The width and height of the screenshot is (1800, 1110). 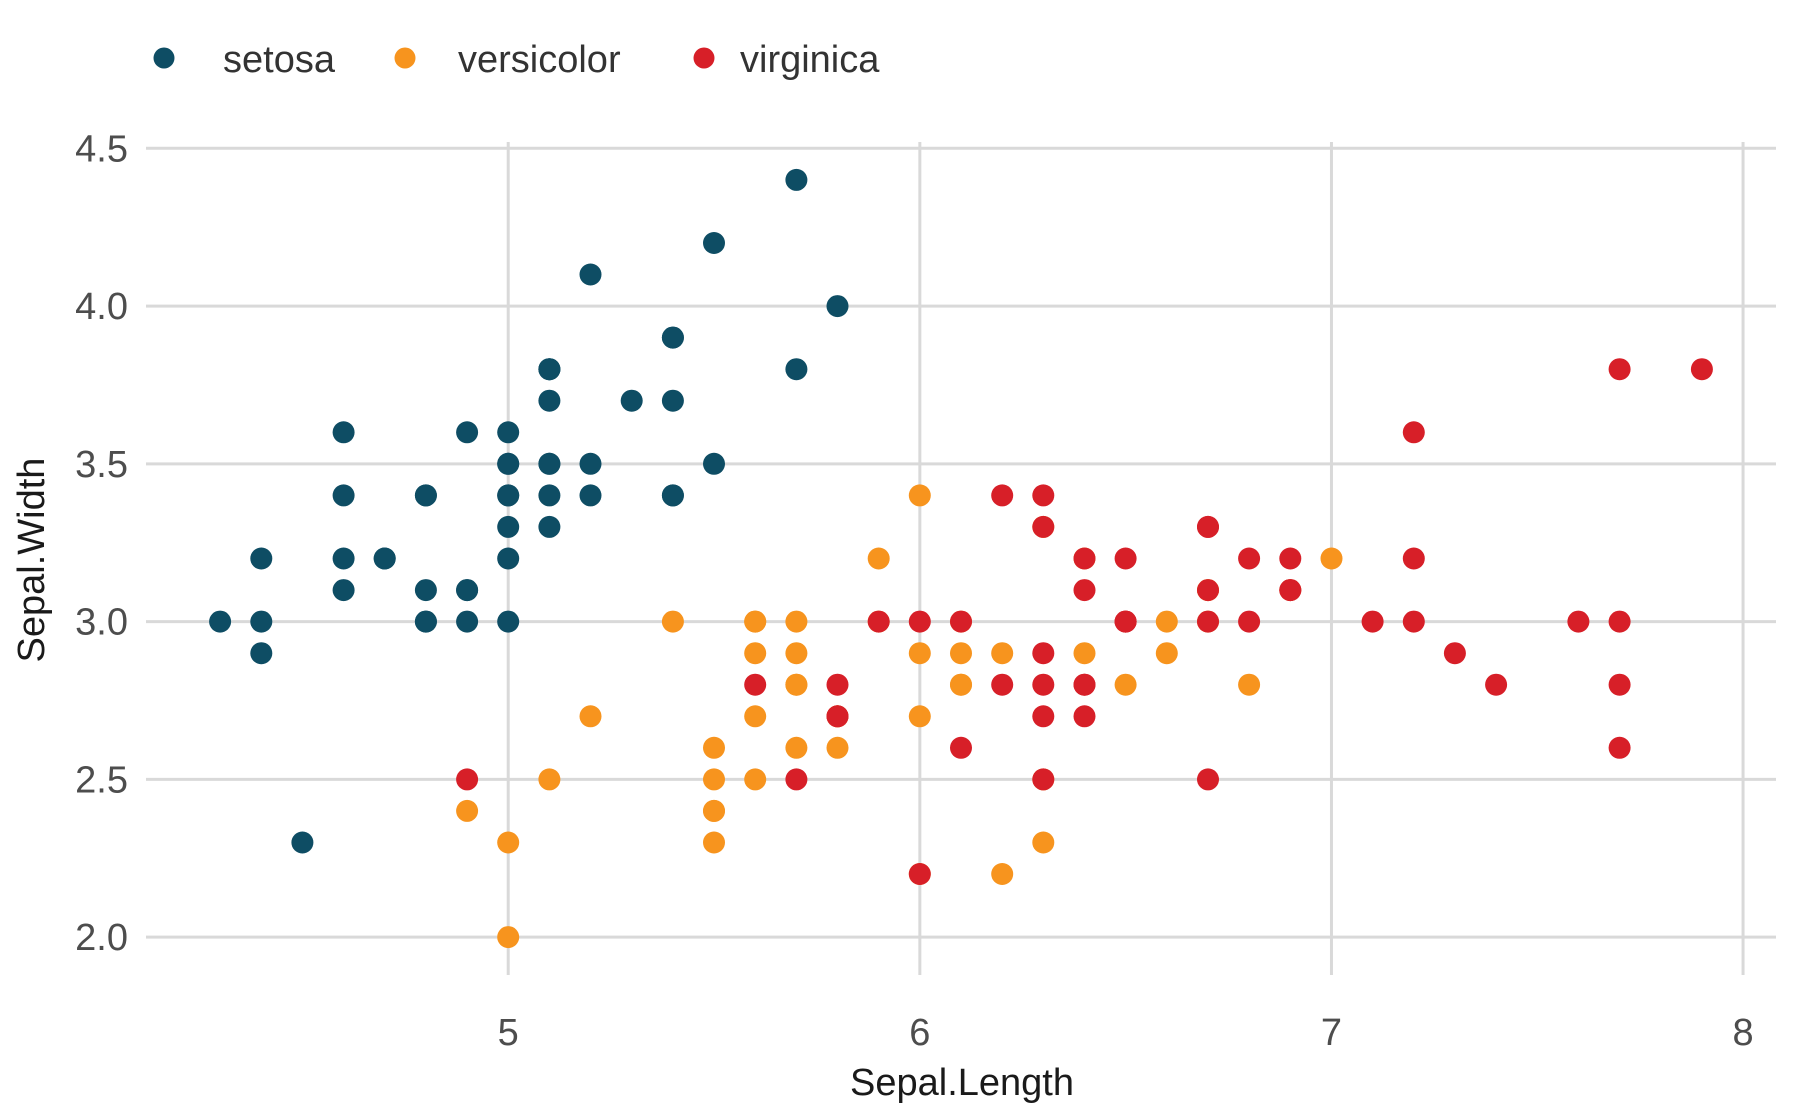 I want to click on legend: setosa versicolor virginica, so click(x=516, y=60).